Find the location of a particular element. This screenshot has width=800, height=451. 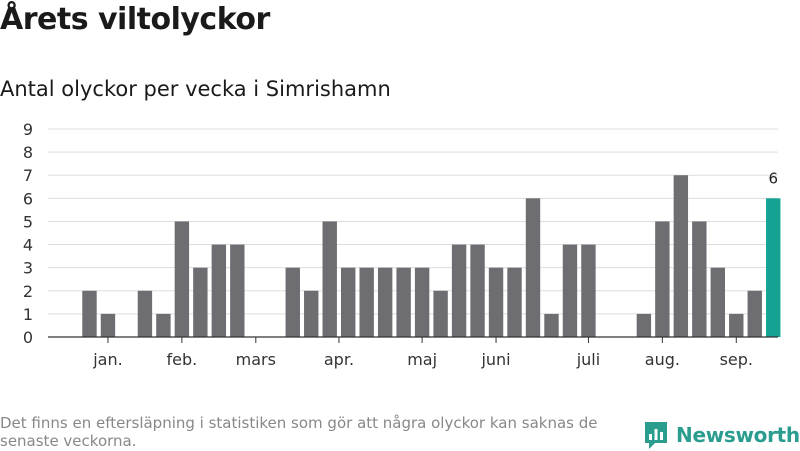

x-tick-label: feb. is located at coordinates (182, 359).